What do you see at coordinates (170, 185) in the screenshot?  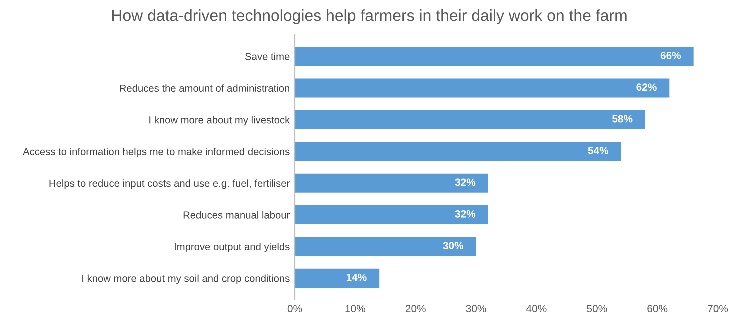 I see `y-tick-label: Helps to reduce input costs and use e.g. fuel, fertiliser` at bounding box center [170, 185].